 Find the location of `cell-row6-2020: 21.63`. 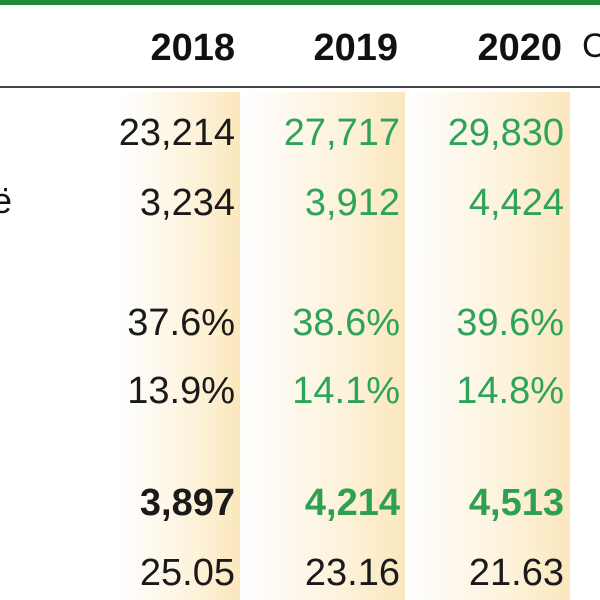

cell-row6-2020: 21.63 is located at coordinates (516, 573).